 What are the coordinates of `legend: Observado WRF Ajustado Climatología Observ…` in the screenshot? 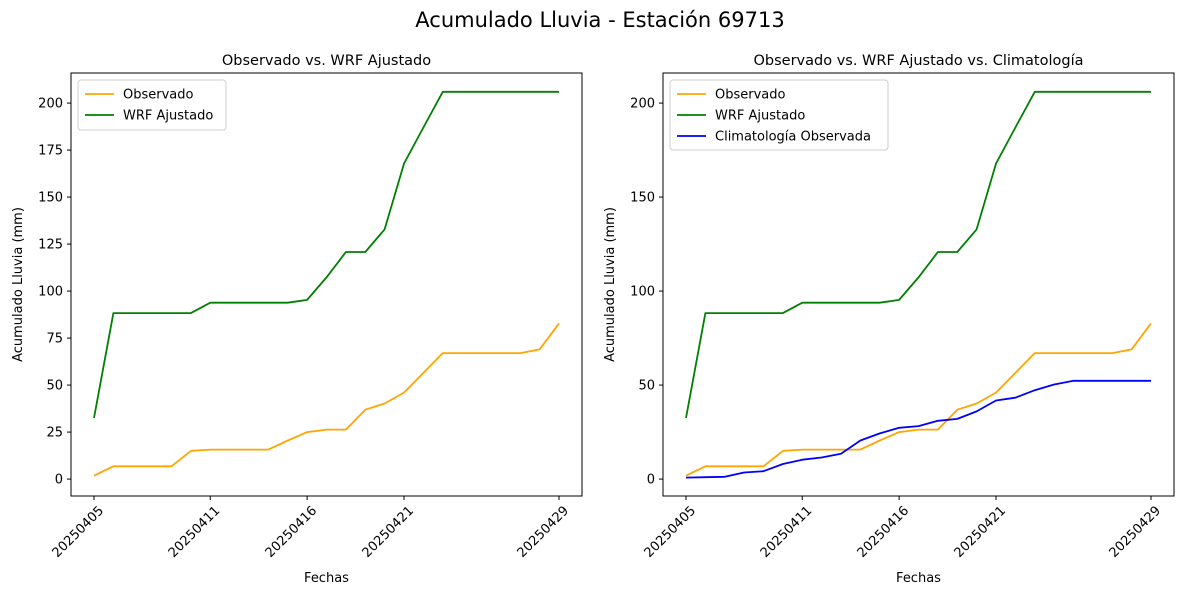 It's located at (779, 115).